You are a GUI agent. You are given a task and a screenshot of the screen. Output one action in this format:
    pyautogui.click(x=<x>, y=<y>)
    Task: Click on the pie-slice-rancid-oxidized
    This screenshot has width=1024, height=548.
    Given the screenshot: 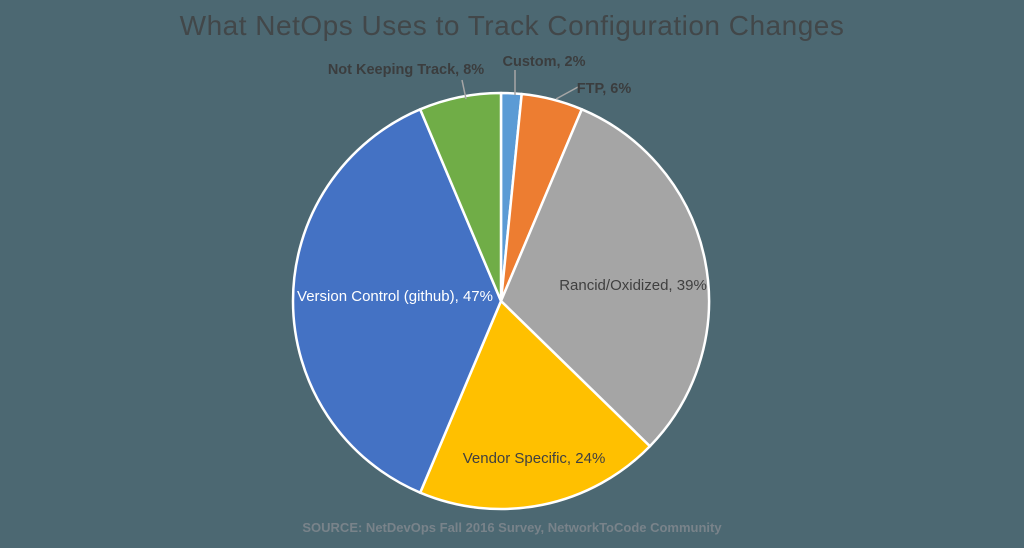 What is the action you would take?
    pyautogui.click(x=605, y=278)
    